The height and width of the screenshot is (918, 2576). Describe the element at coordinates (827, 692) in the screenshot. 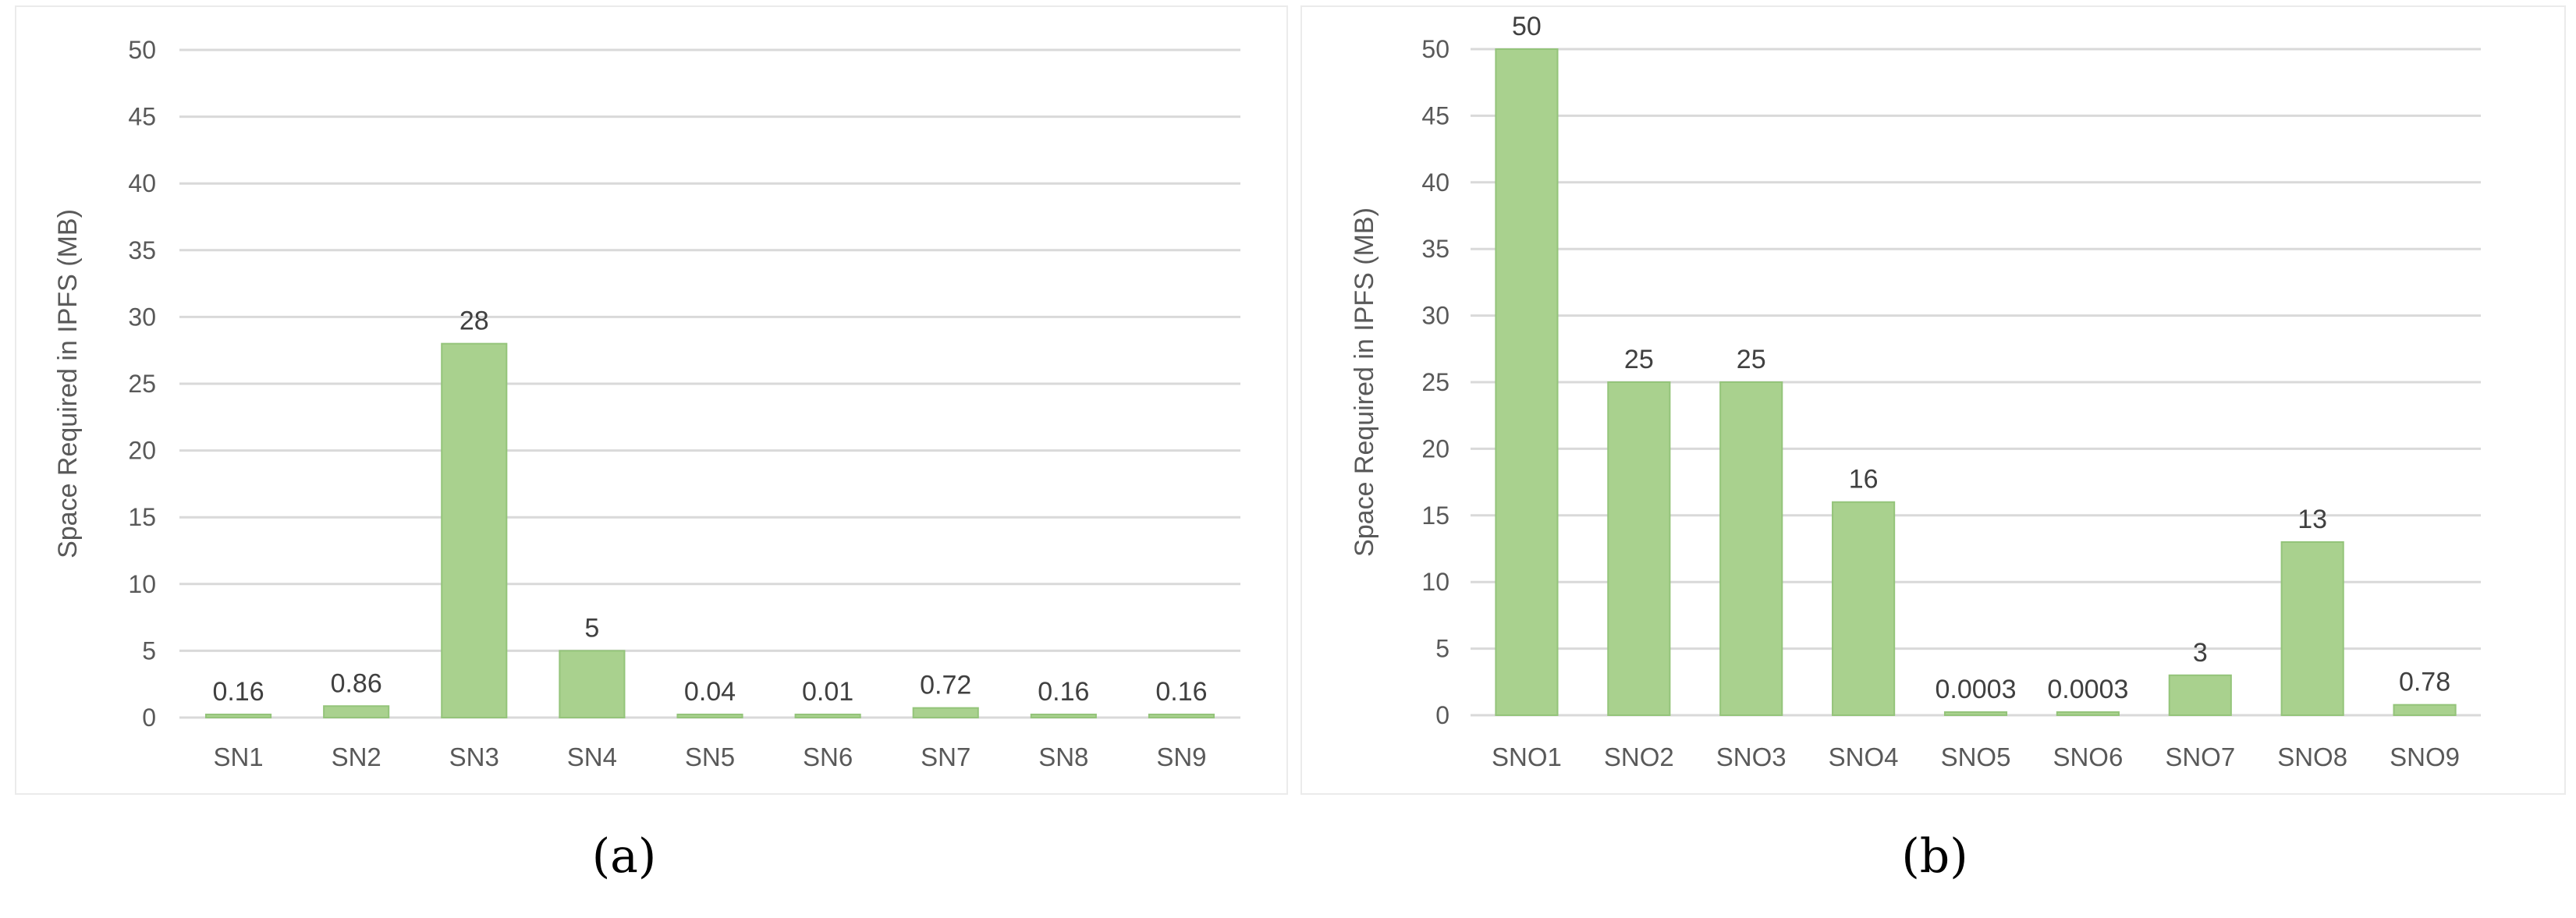

I see `data-label: 0.01` at that location.